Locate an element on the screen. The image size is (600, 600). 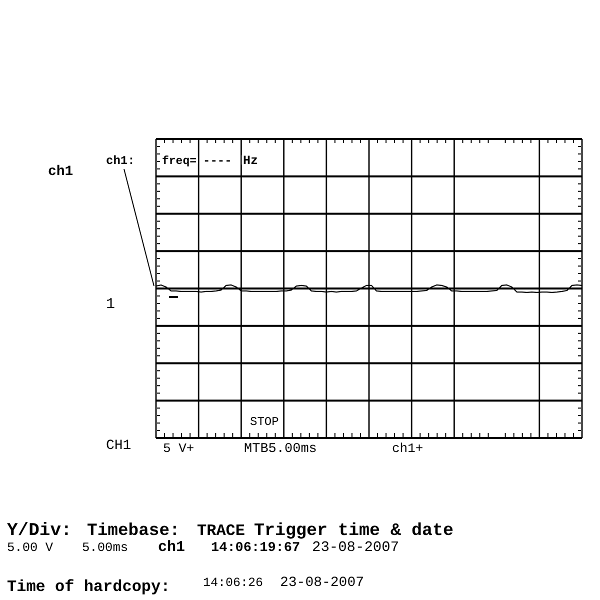
text: ch1+ is located at coordinates (408, 448).